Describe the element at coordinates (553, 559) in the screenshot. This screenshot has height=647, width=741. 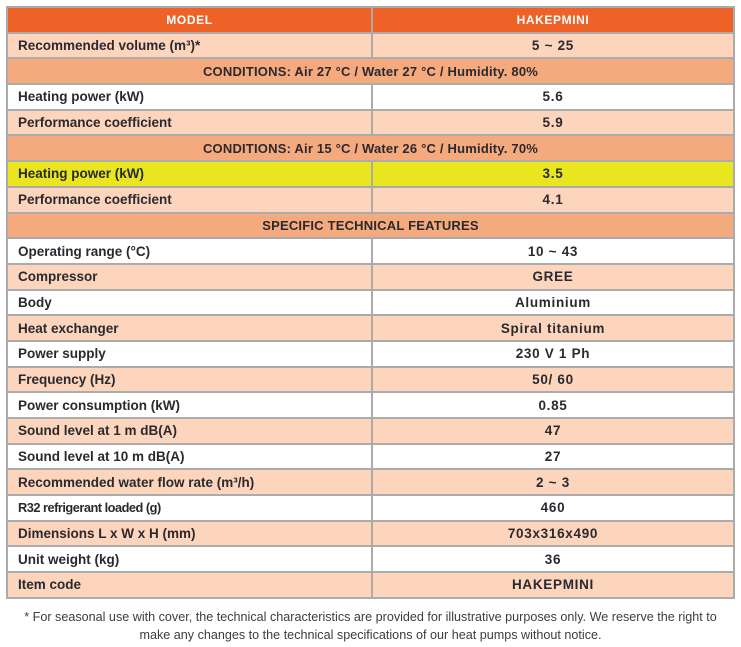
I see `spec-value: 36` at that location.